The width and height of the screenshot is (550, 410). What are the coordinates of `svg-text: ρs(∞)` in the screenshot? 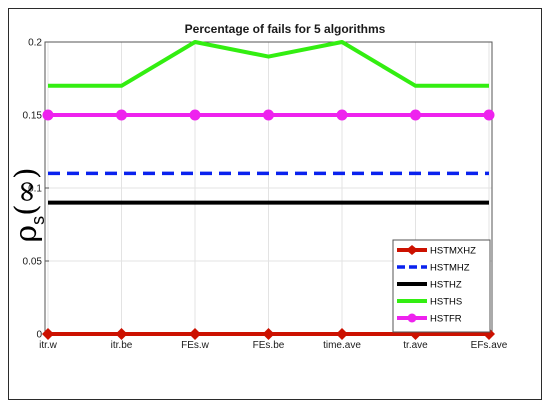 It's located at (28, 204).